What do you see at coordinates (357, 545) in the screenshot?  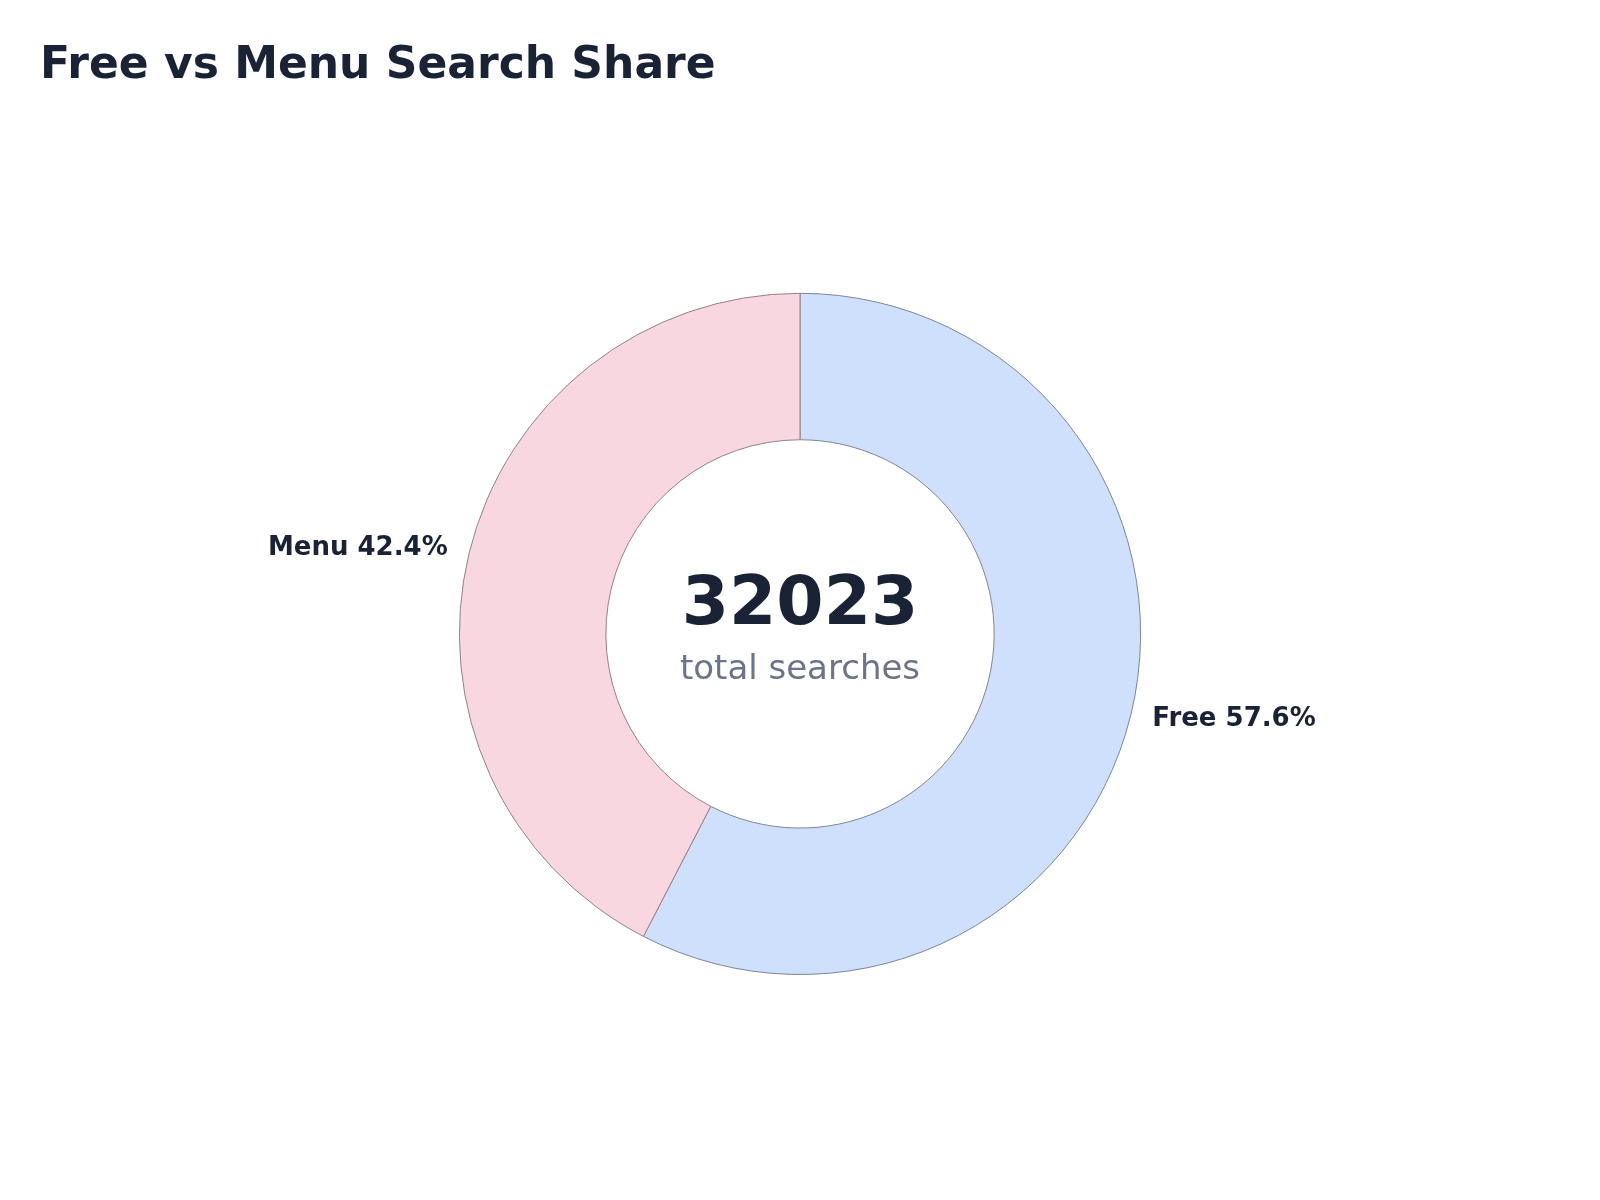 I see `slice-label: Menu 42.4%` at bounding box center [357, 545].